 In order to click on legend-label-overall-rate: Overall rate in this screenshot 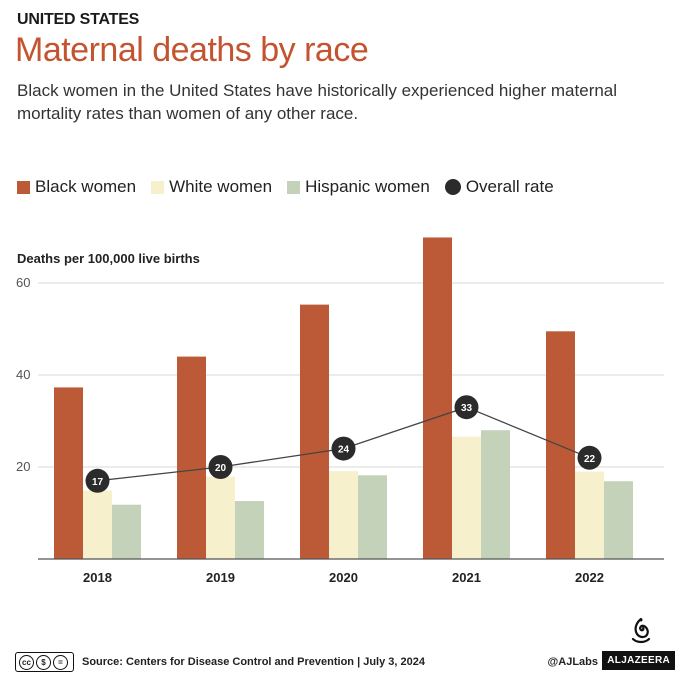, I will do `click(509, 186)`.